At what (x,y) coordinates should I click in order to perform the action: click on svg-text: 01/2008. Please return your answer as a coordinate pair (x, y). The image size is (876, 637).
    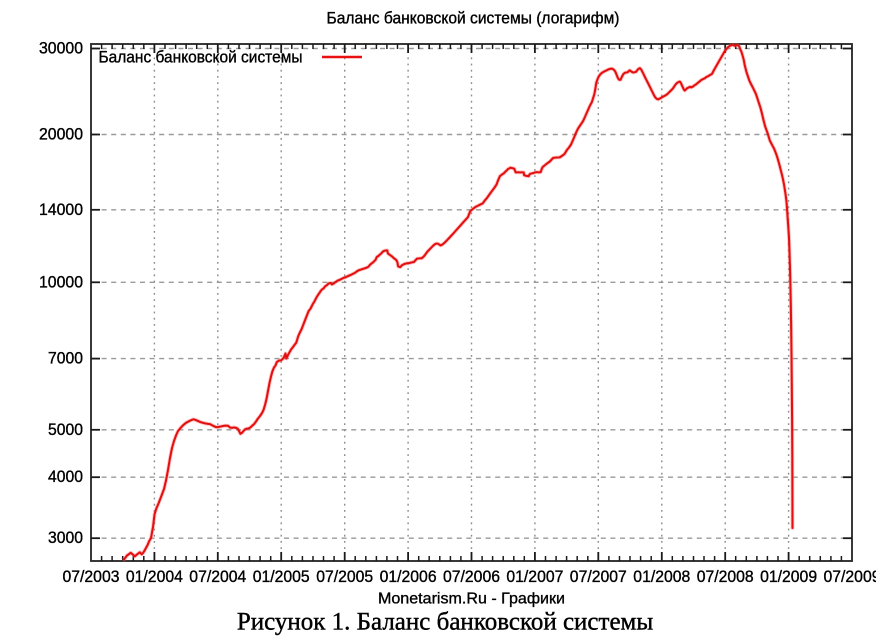
    Looking at the image, I should click on (661, 577).